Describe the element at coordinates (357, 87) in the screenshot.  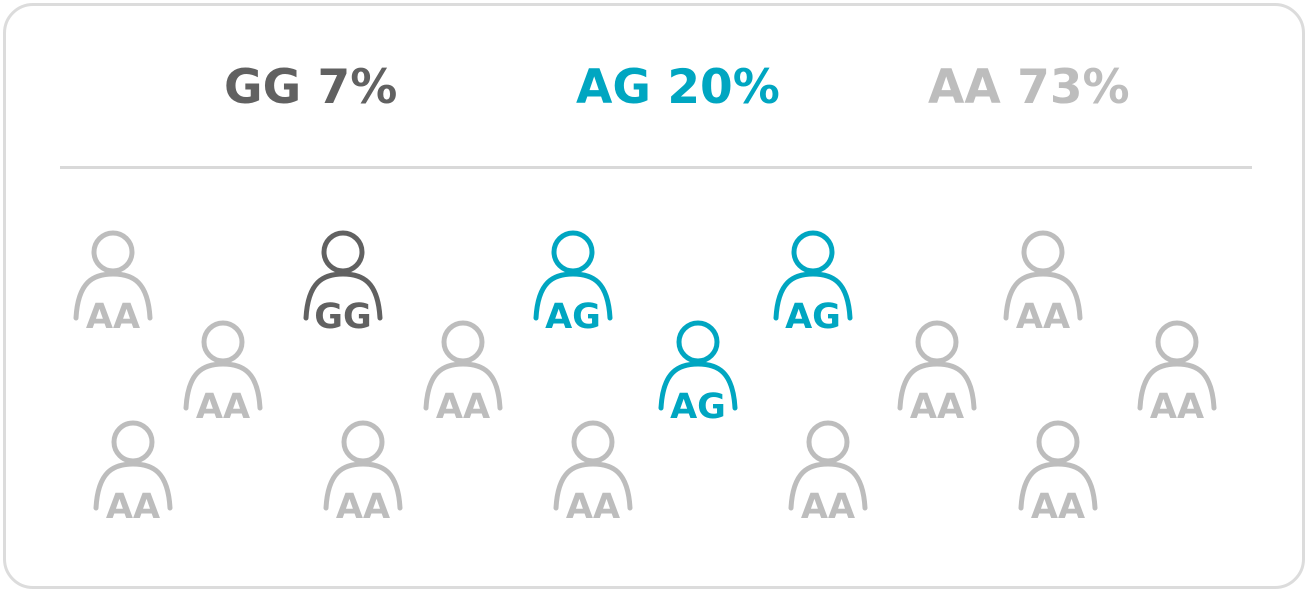
I see `stat-gg-percent: 7%` at that location.